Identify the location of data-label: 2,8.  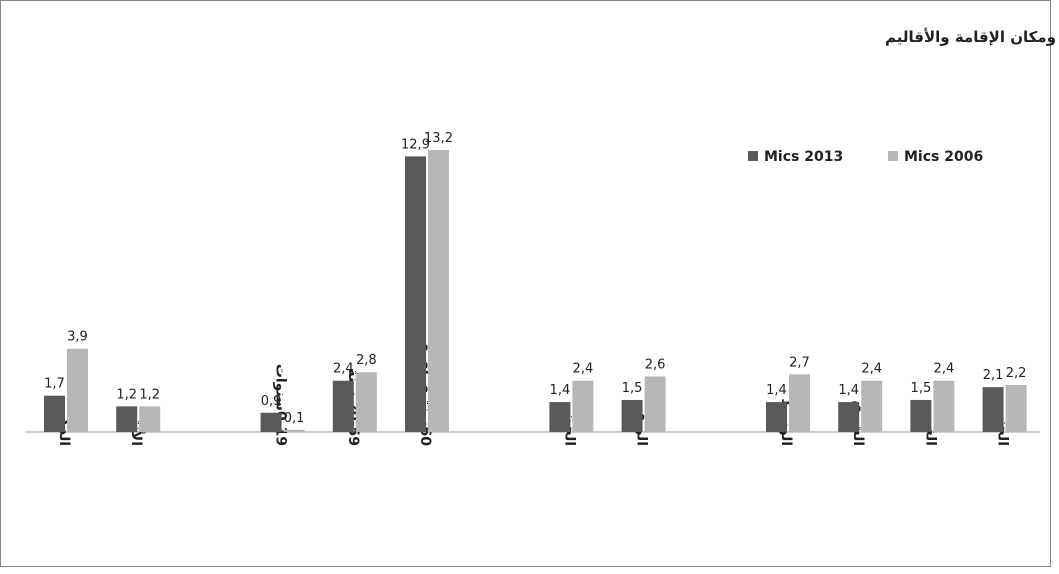
(366, 360).